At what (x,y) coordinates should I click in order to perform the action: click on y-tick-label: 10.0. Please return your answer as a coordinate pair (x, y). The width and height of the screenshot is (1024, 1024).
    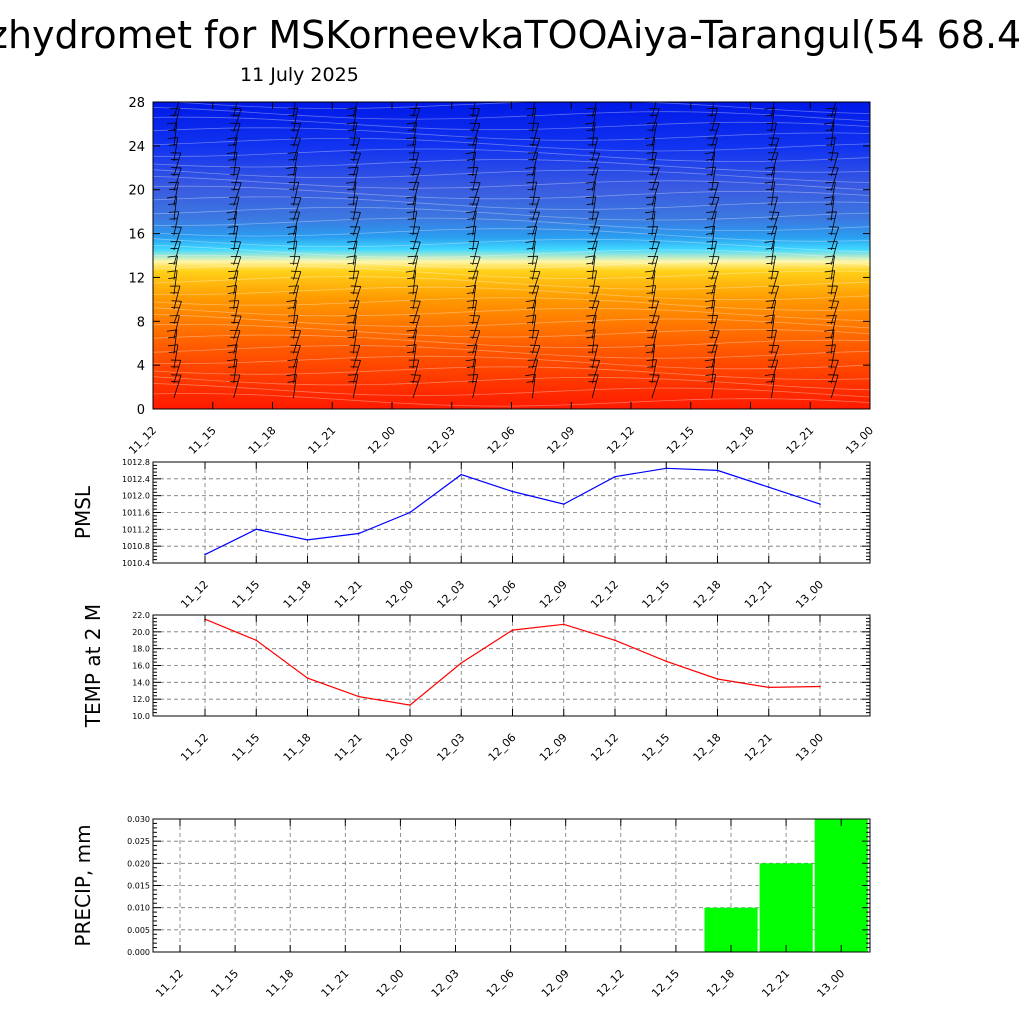
    Looking at the image, I should click on (141, 716).